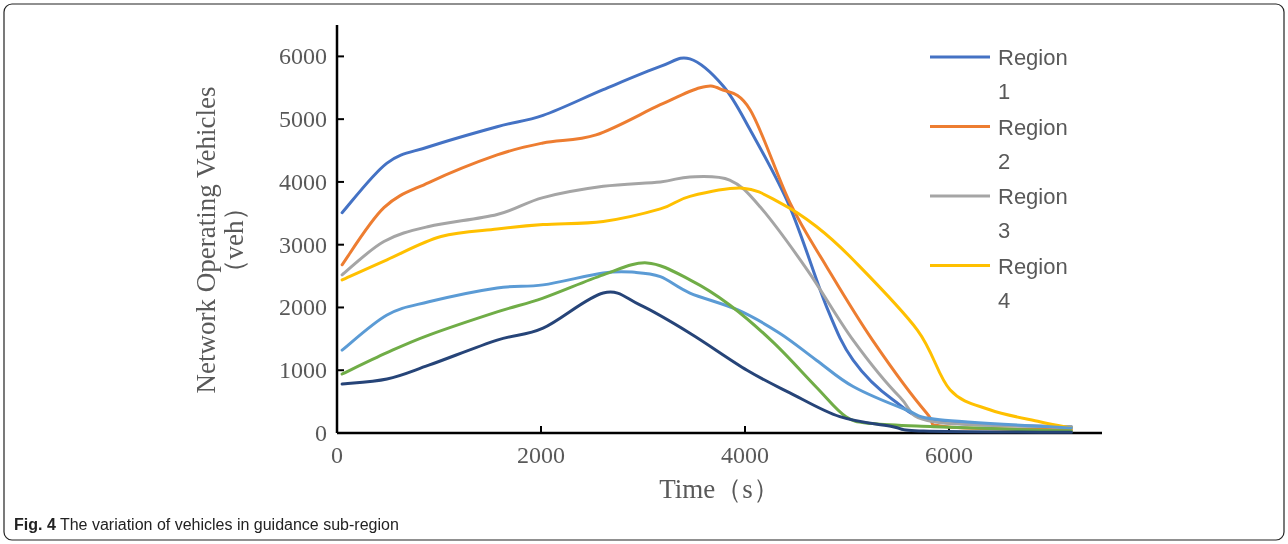 Image resolution: width=1288 pixels, height=544 pixels. Describe the element at coordinates (541, 455) in the screenshot. I see `x-tick-label: 2000` at that location.